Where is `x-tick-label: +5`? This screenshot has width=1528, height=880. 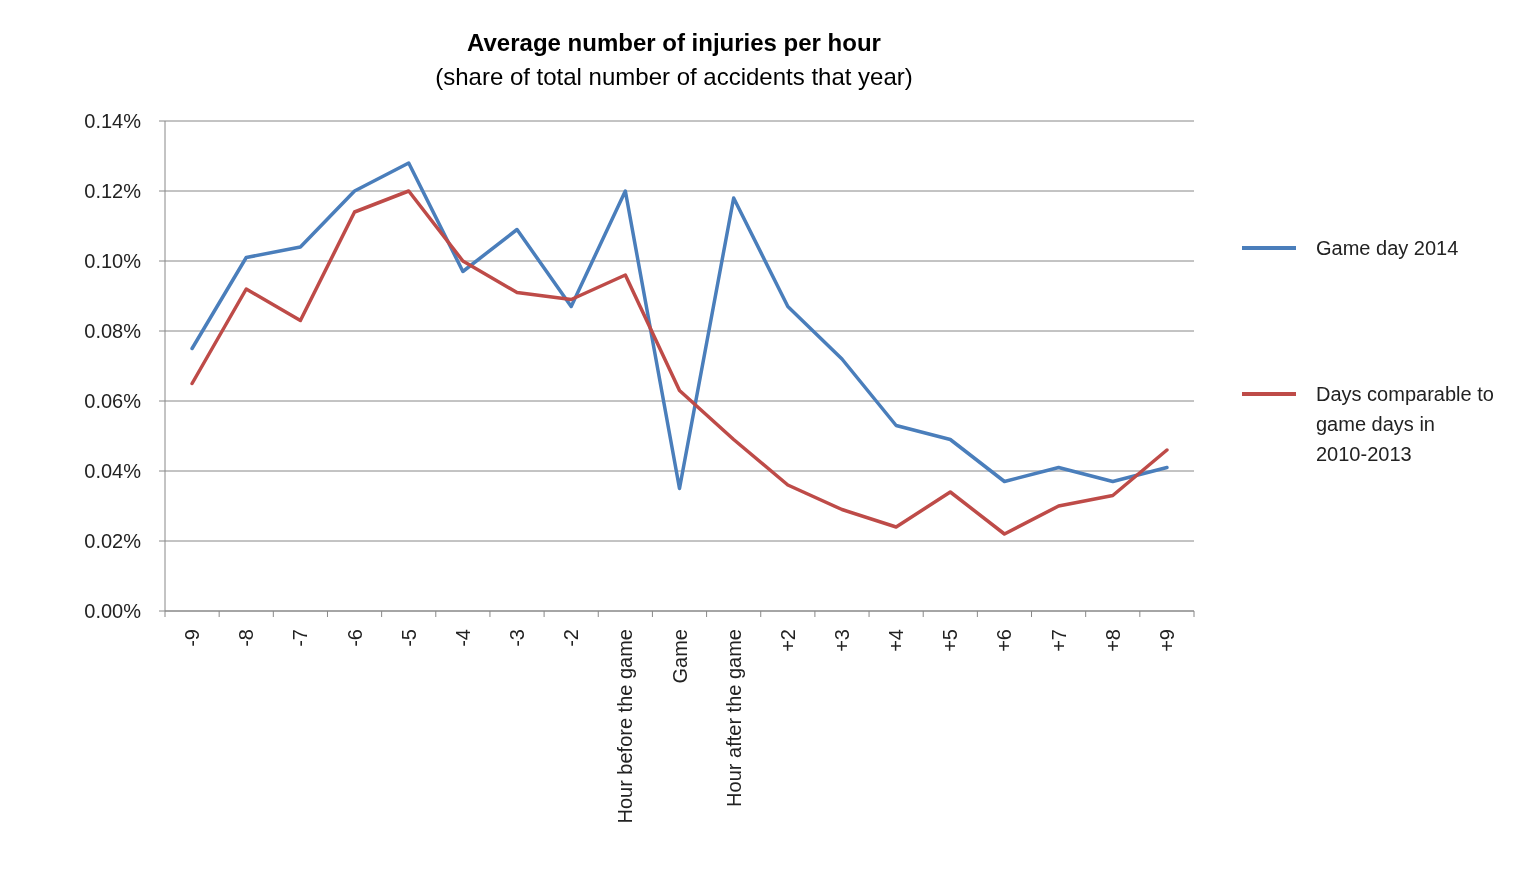
x-tick-label: +5 is located at coordinates (950, 640).